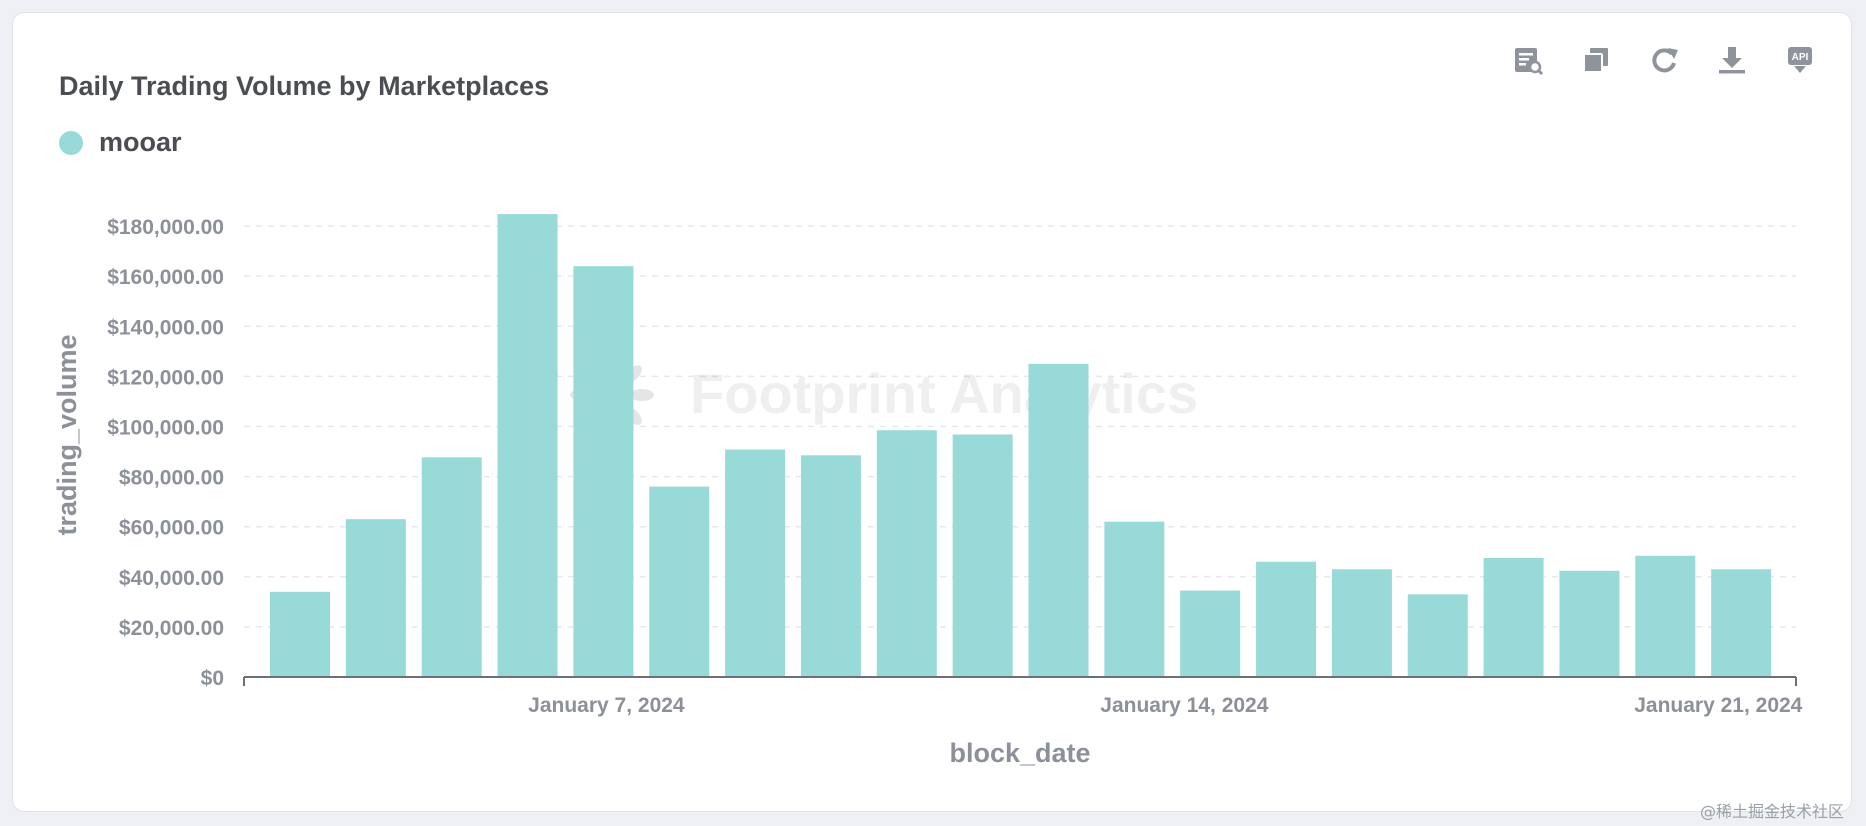  What do you see at coordinates (165, 227) in the screenshot?
I see `y-tick-label: $180,000.00` at bounding box center [165, 227].